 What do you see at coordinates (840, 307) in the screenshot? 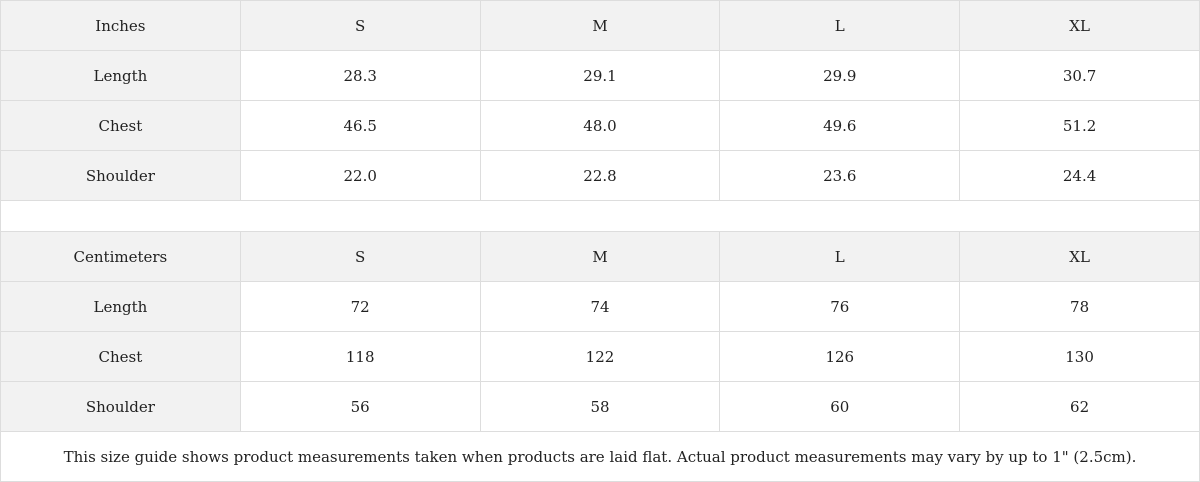
I see `measurement-value: 76` at bounding box center [840, 307].